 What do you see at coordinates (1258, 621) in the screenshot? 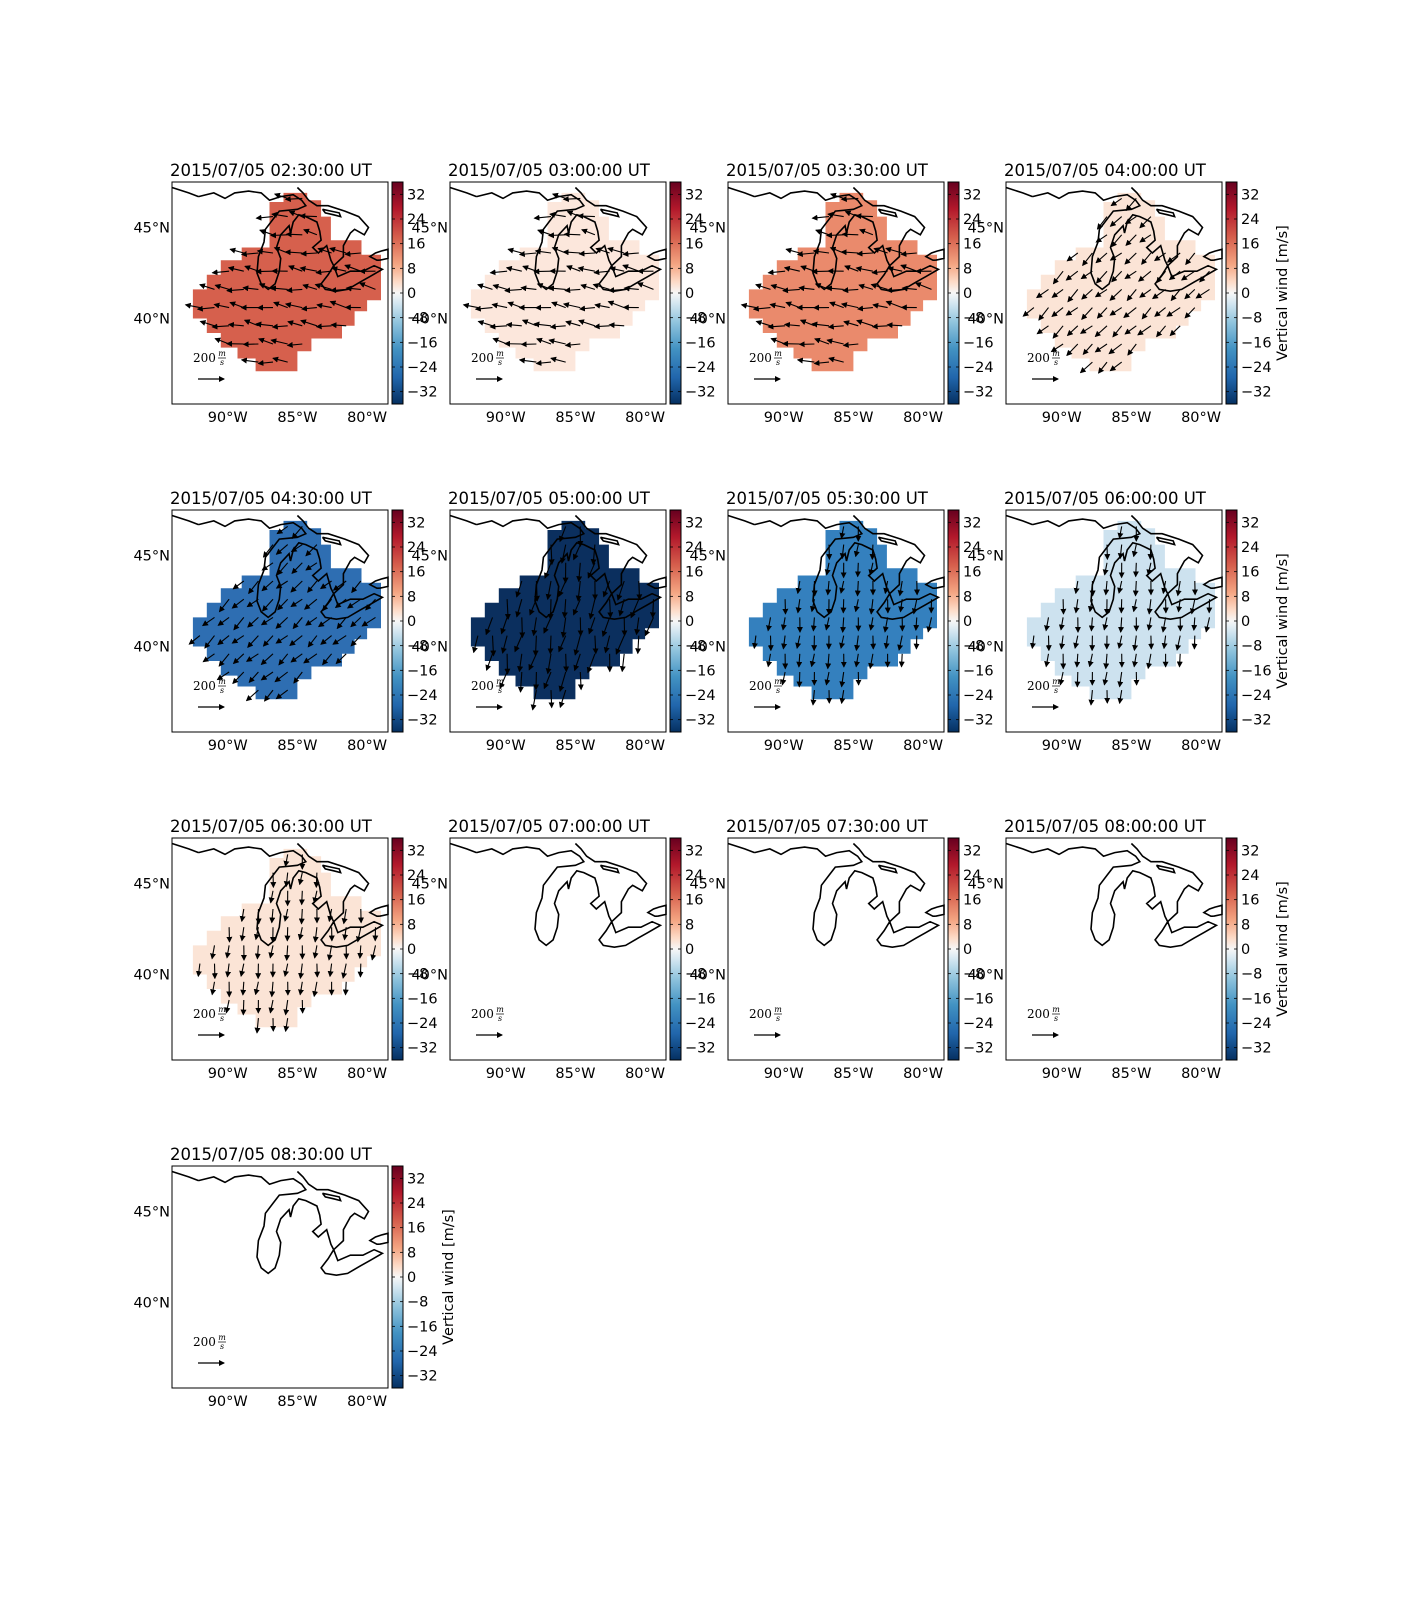
I see `colorbar: 32 24 16 8 0 −8 −16 −24 −32 Vertical wind [m/s]` at bounding box center [1258, 621].